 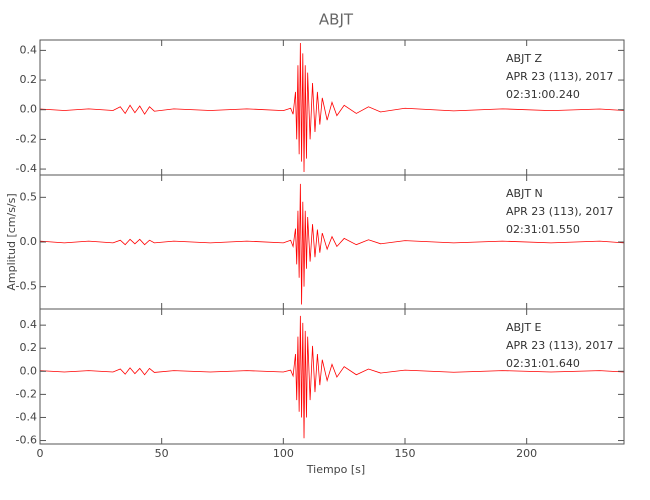 I want to click on x-tick-label: 100, so click(x=283, y=453).